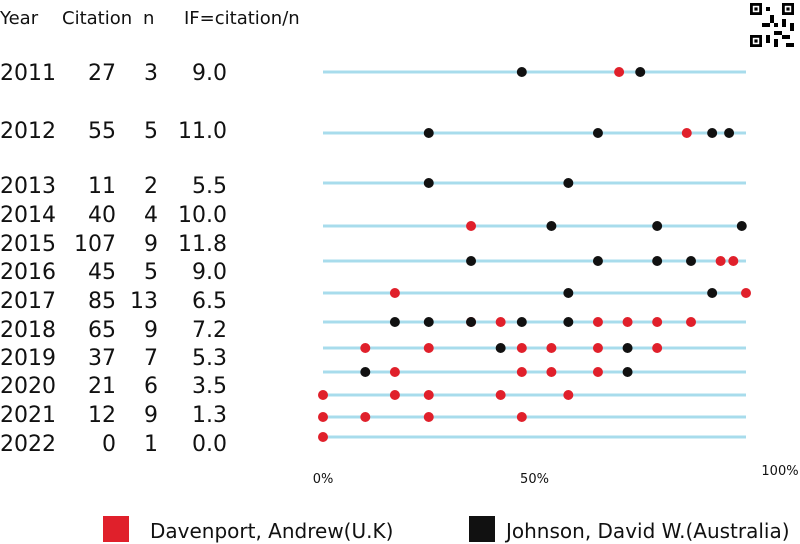  I want to click on row-2012-if: 11.0, so click(202, 131).